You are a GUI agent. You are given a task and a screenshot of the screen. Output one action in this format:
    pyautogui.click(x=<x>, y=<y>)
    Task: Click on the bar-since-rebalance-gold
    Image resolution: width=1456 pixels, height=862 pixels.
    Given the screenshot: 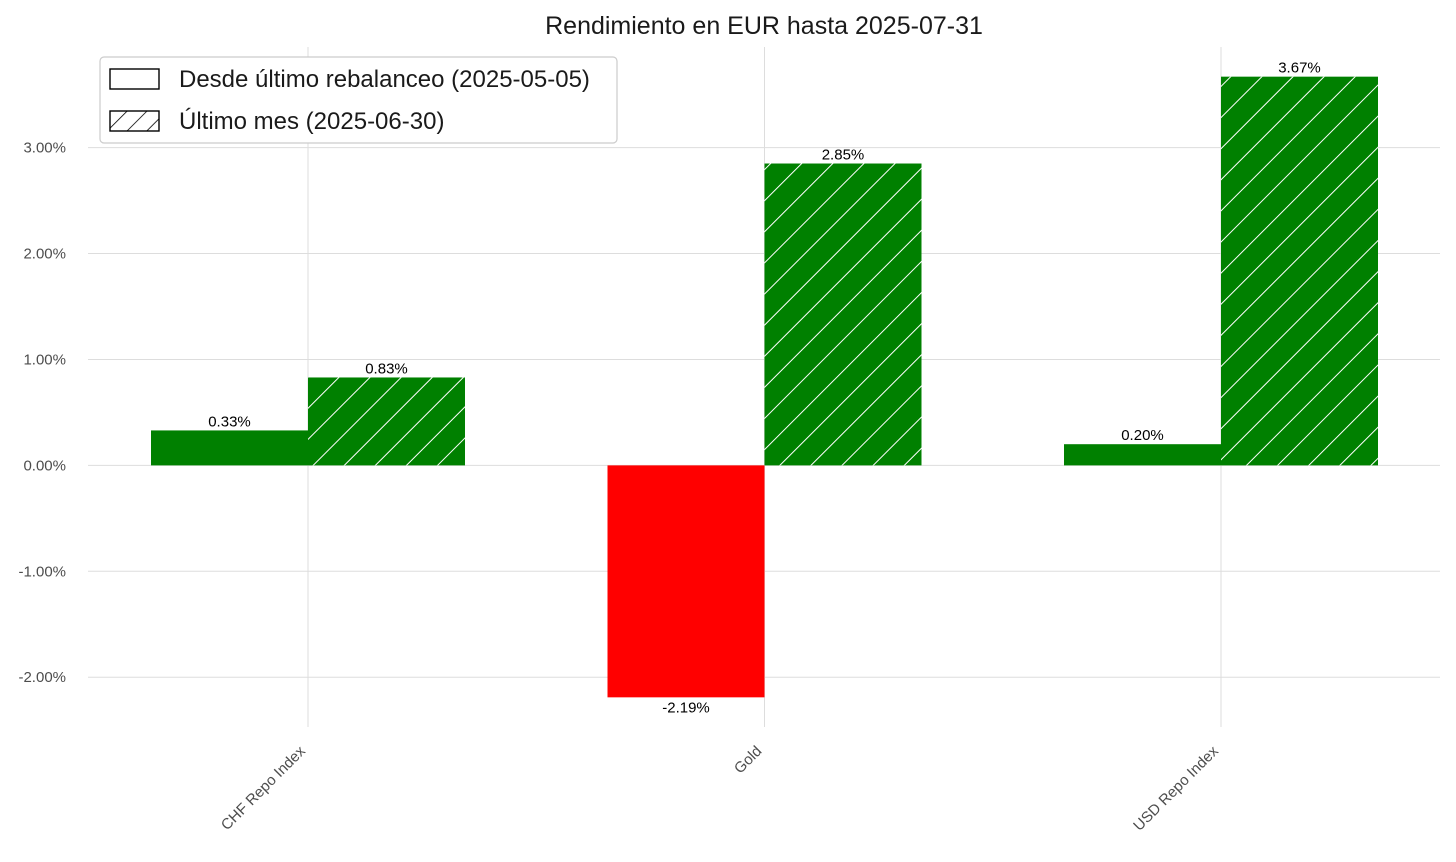 What is the action you would take?
    pyautogui.click(x=686, y=581)
    